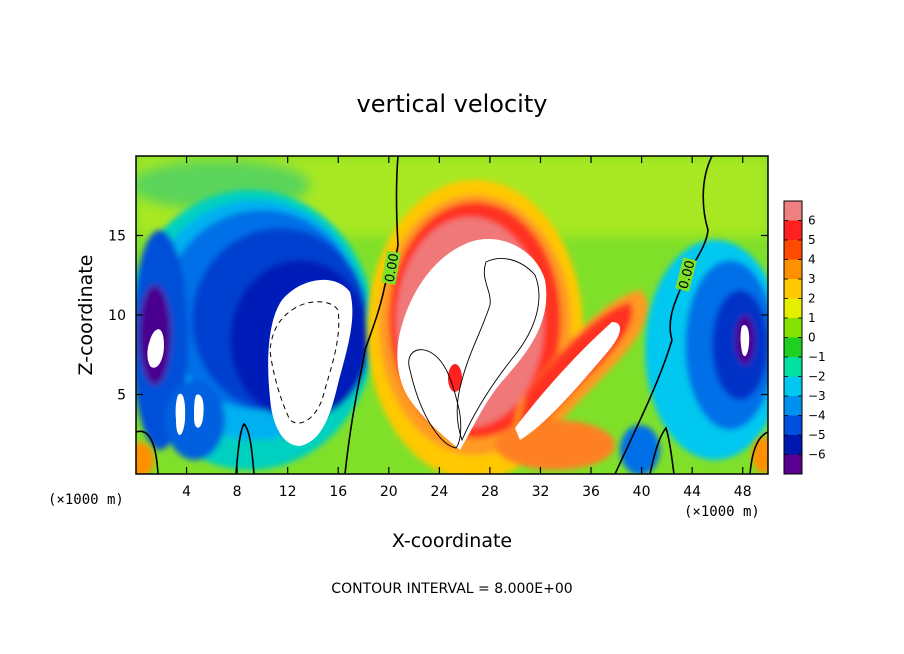 Image resolution: width=904 pixels, height=654 pixels. Describe the element at coordinates (455, 378) in the screenshot. I see `updraft-hotspot` at that location.